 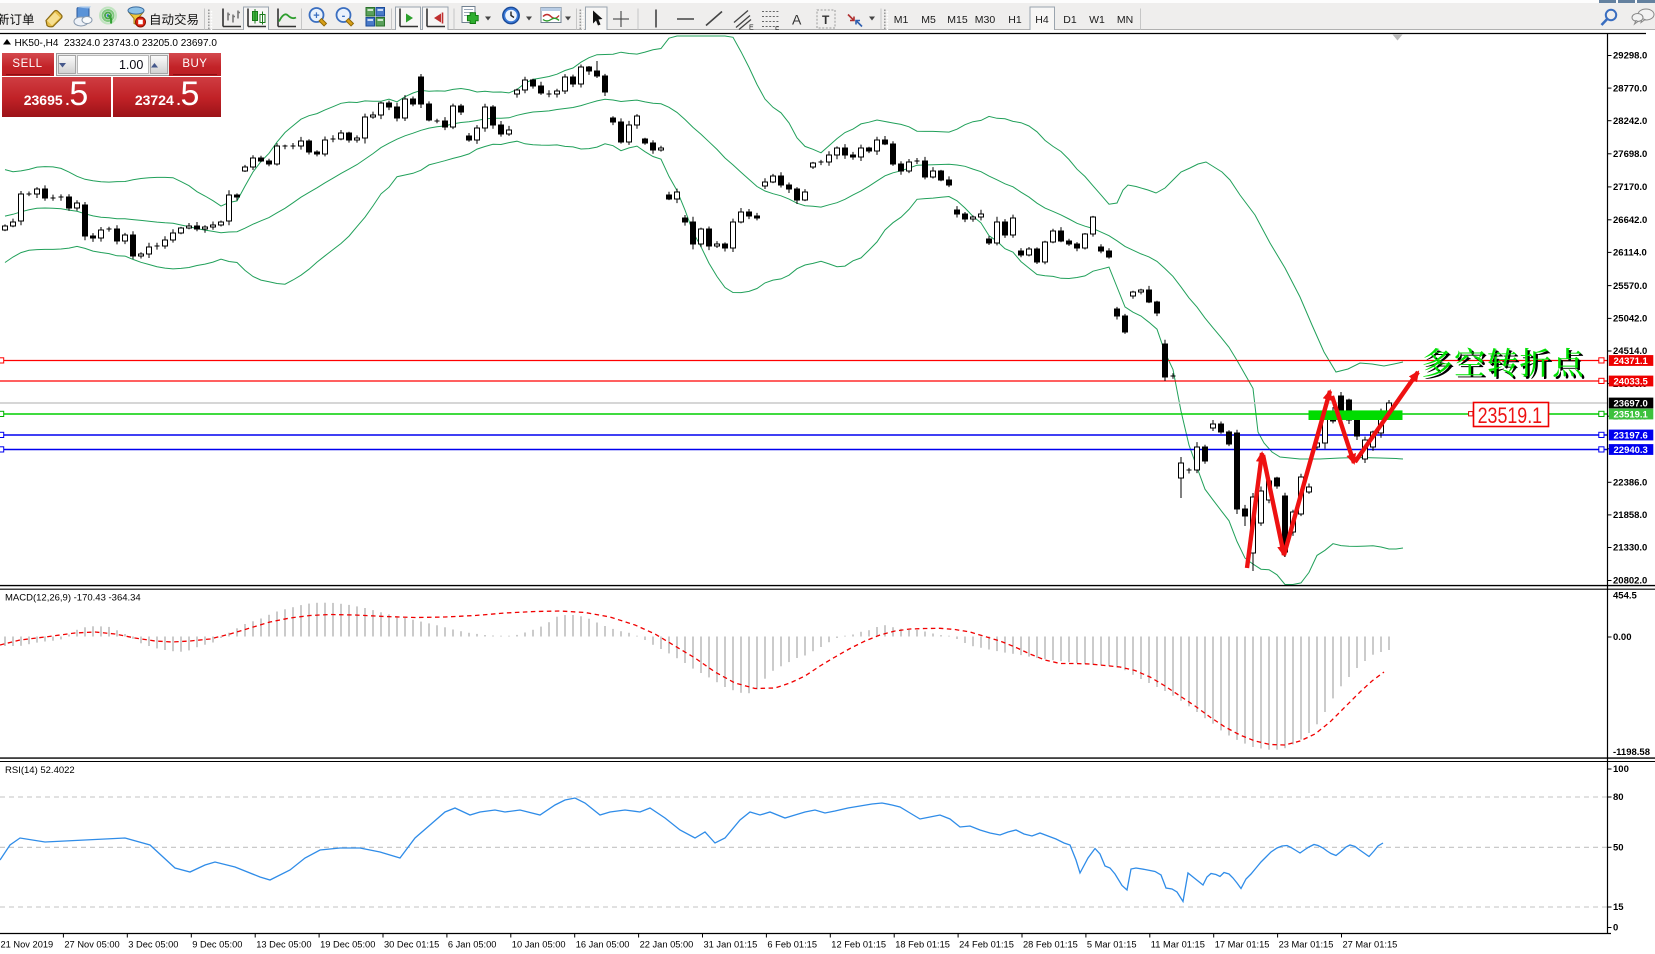 What do you see at coordinates (1625, 596) in the screenshot?
I see `svg-text: 454.5` at bounding box center [1625, 596].